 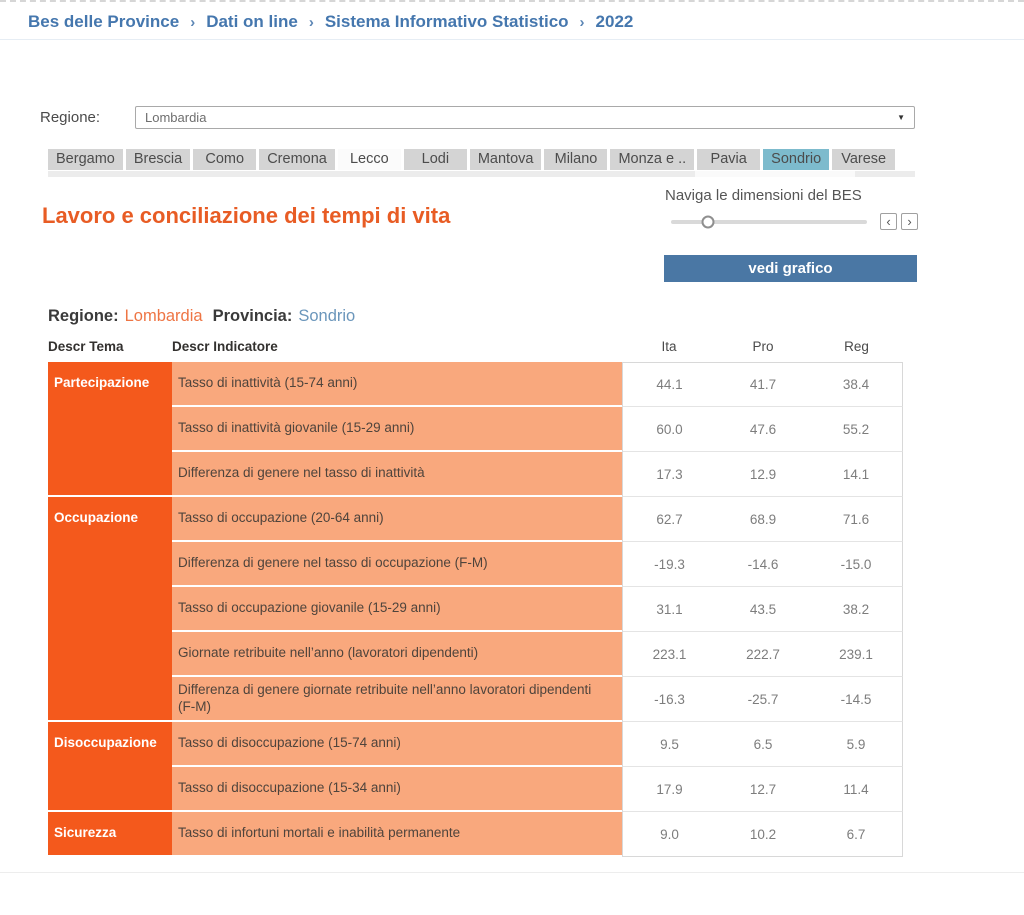 What do you see at coordinates (763, 699) in the screenshot?
I see `value-cell-pro: -25.7` at bounding box center [763, 699].